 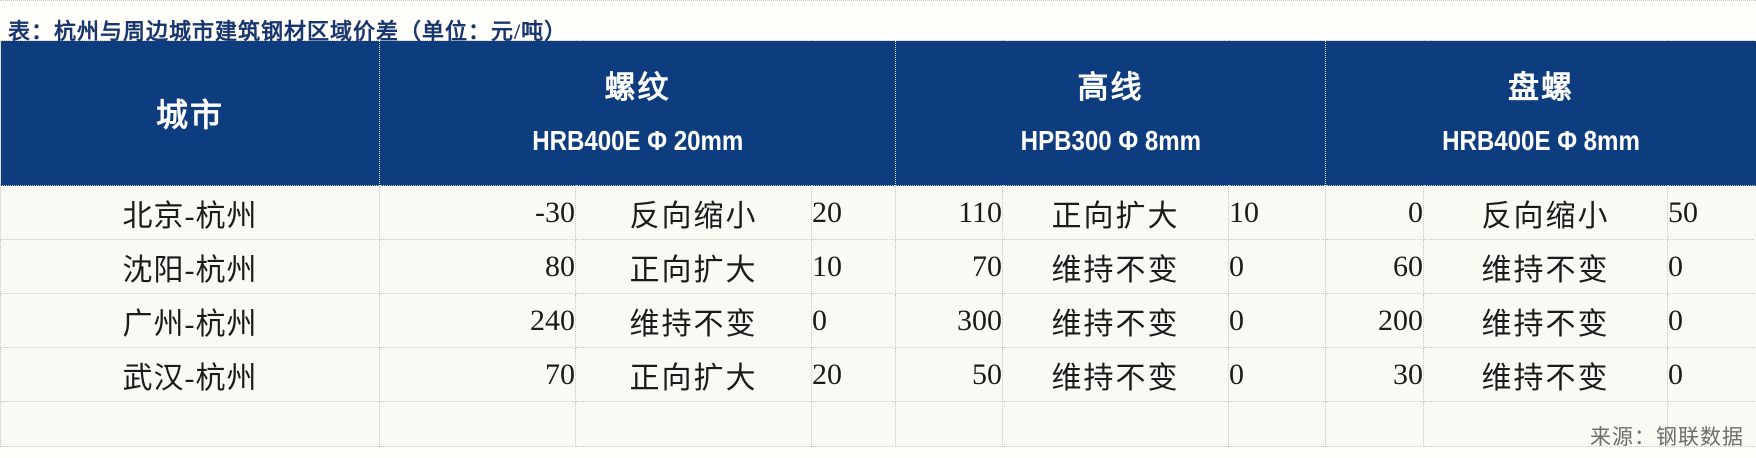 What do you see at coordinates (1277, 212) in the screenshot?
I see `wire-change-cell: 10` at bounding box center [1277, 212].